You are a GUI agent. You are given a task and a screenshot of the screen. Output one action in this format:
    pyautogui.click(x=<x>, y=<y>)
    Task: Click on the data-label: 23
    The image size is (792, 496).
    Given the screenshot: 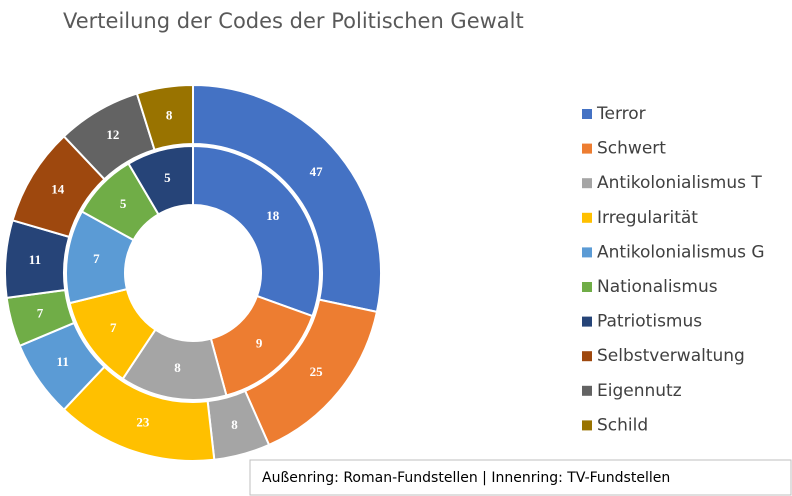 What is the action you would take?
    pyautogui.click(x=143, y=421)
    